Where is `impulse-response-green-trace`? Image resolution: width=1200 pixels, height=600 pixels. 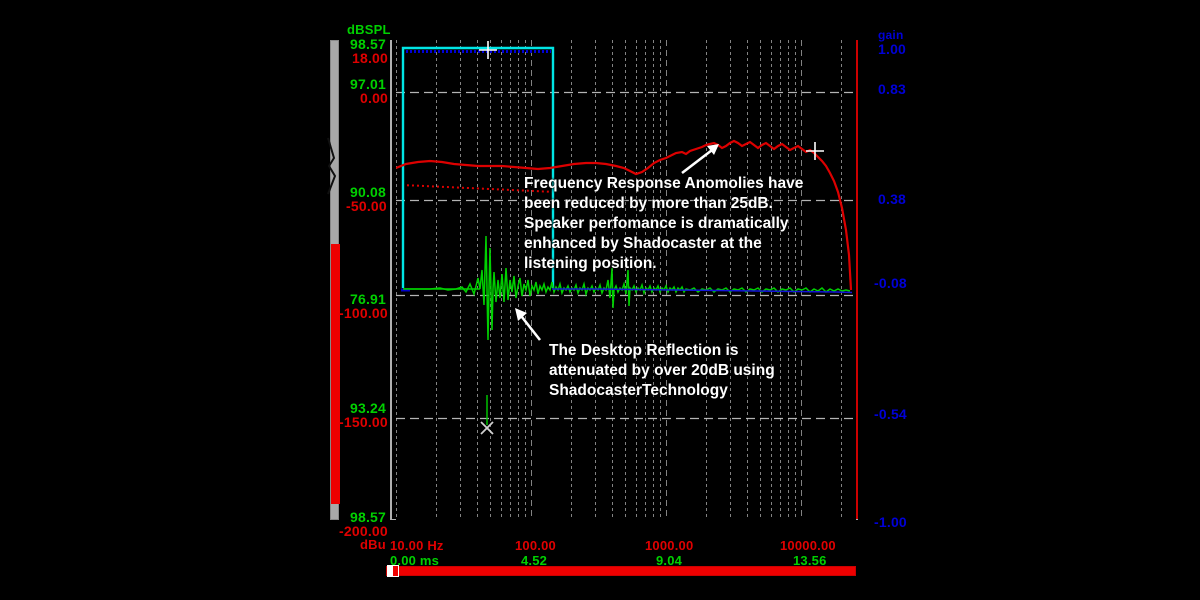
impulse-response-green-trace is located at coordinates (627, 288).